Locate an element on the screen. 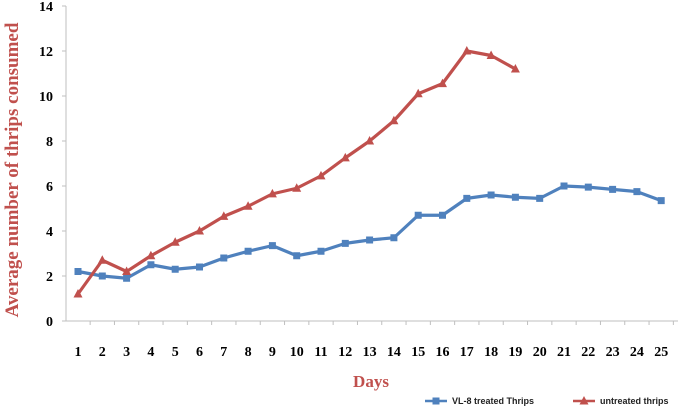 Image resolution: width=685 pixels, height=412 pixels. x-tick-label: 13 is located at coordinates (370, 352).